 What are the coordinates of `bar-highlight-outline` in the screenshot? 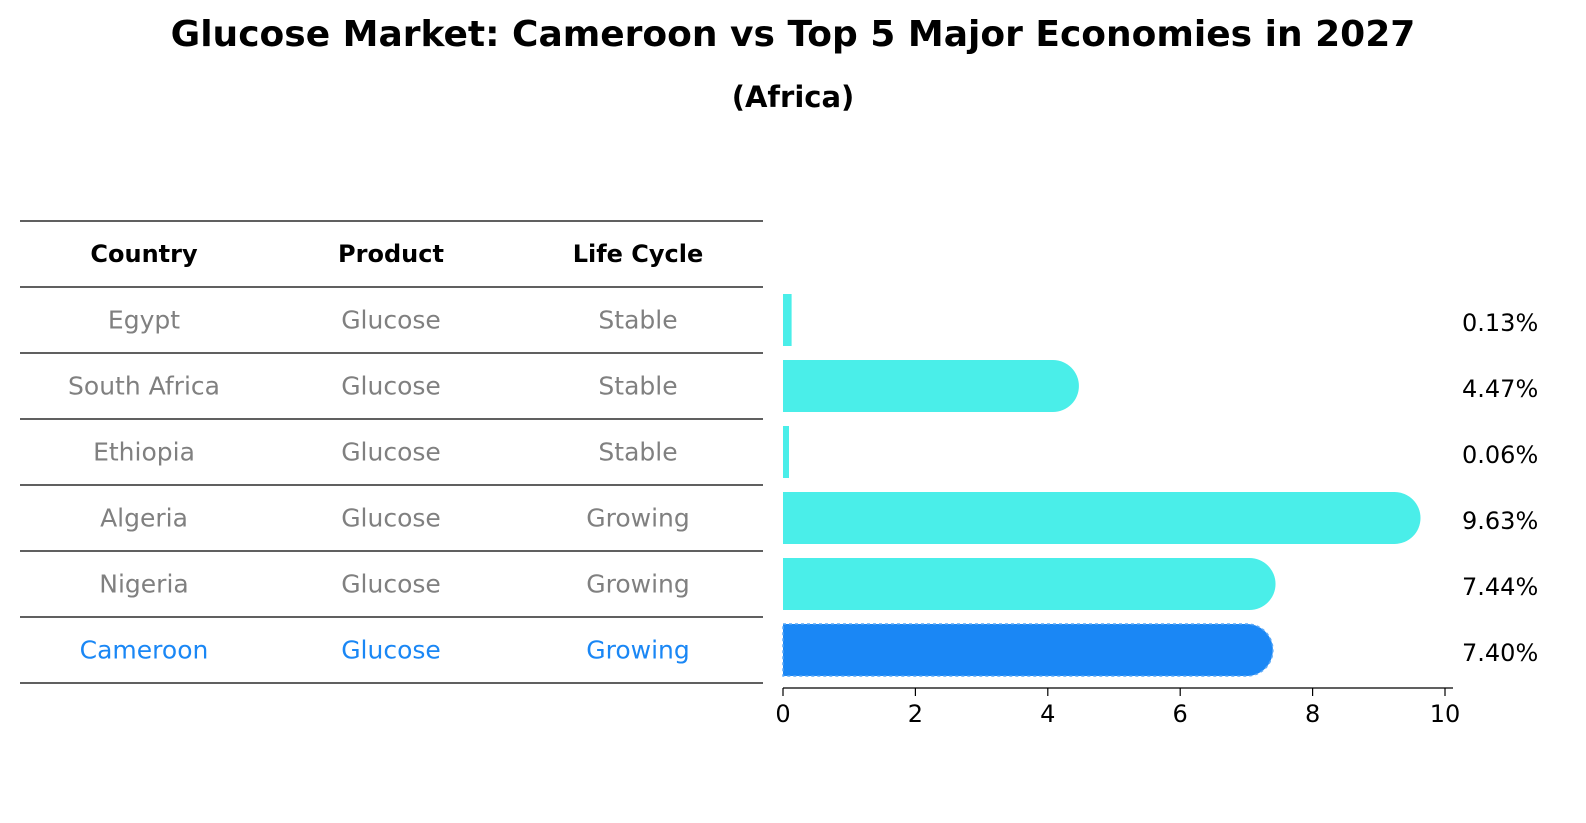 It's located at (1028, 650).